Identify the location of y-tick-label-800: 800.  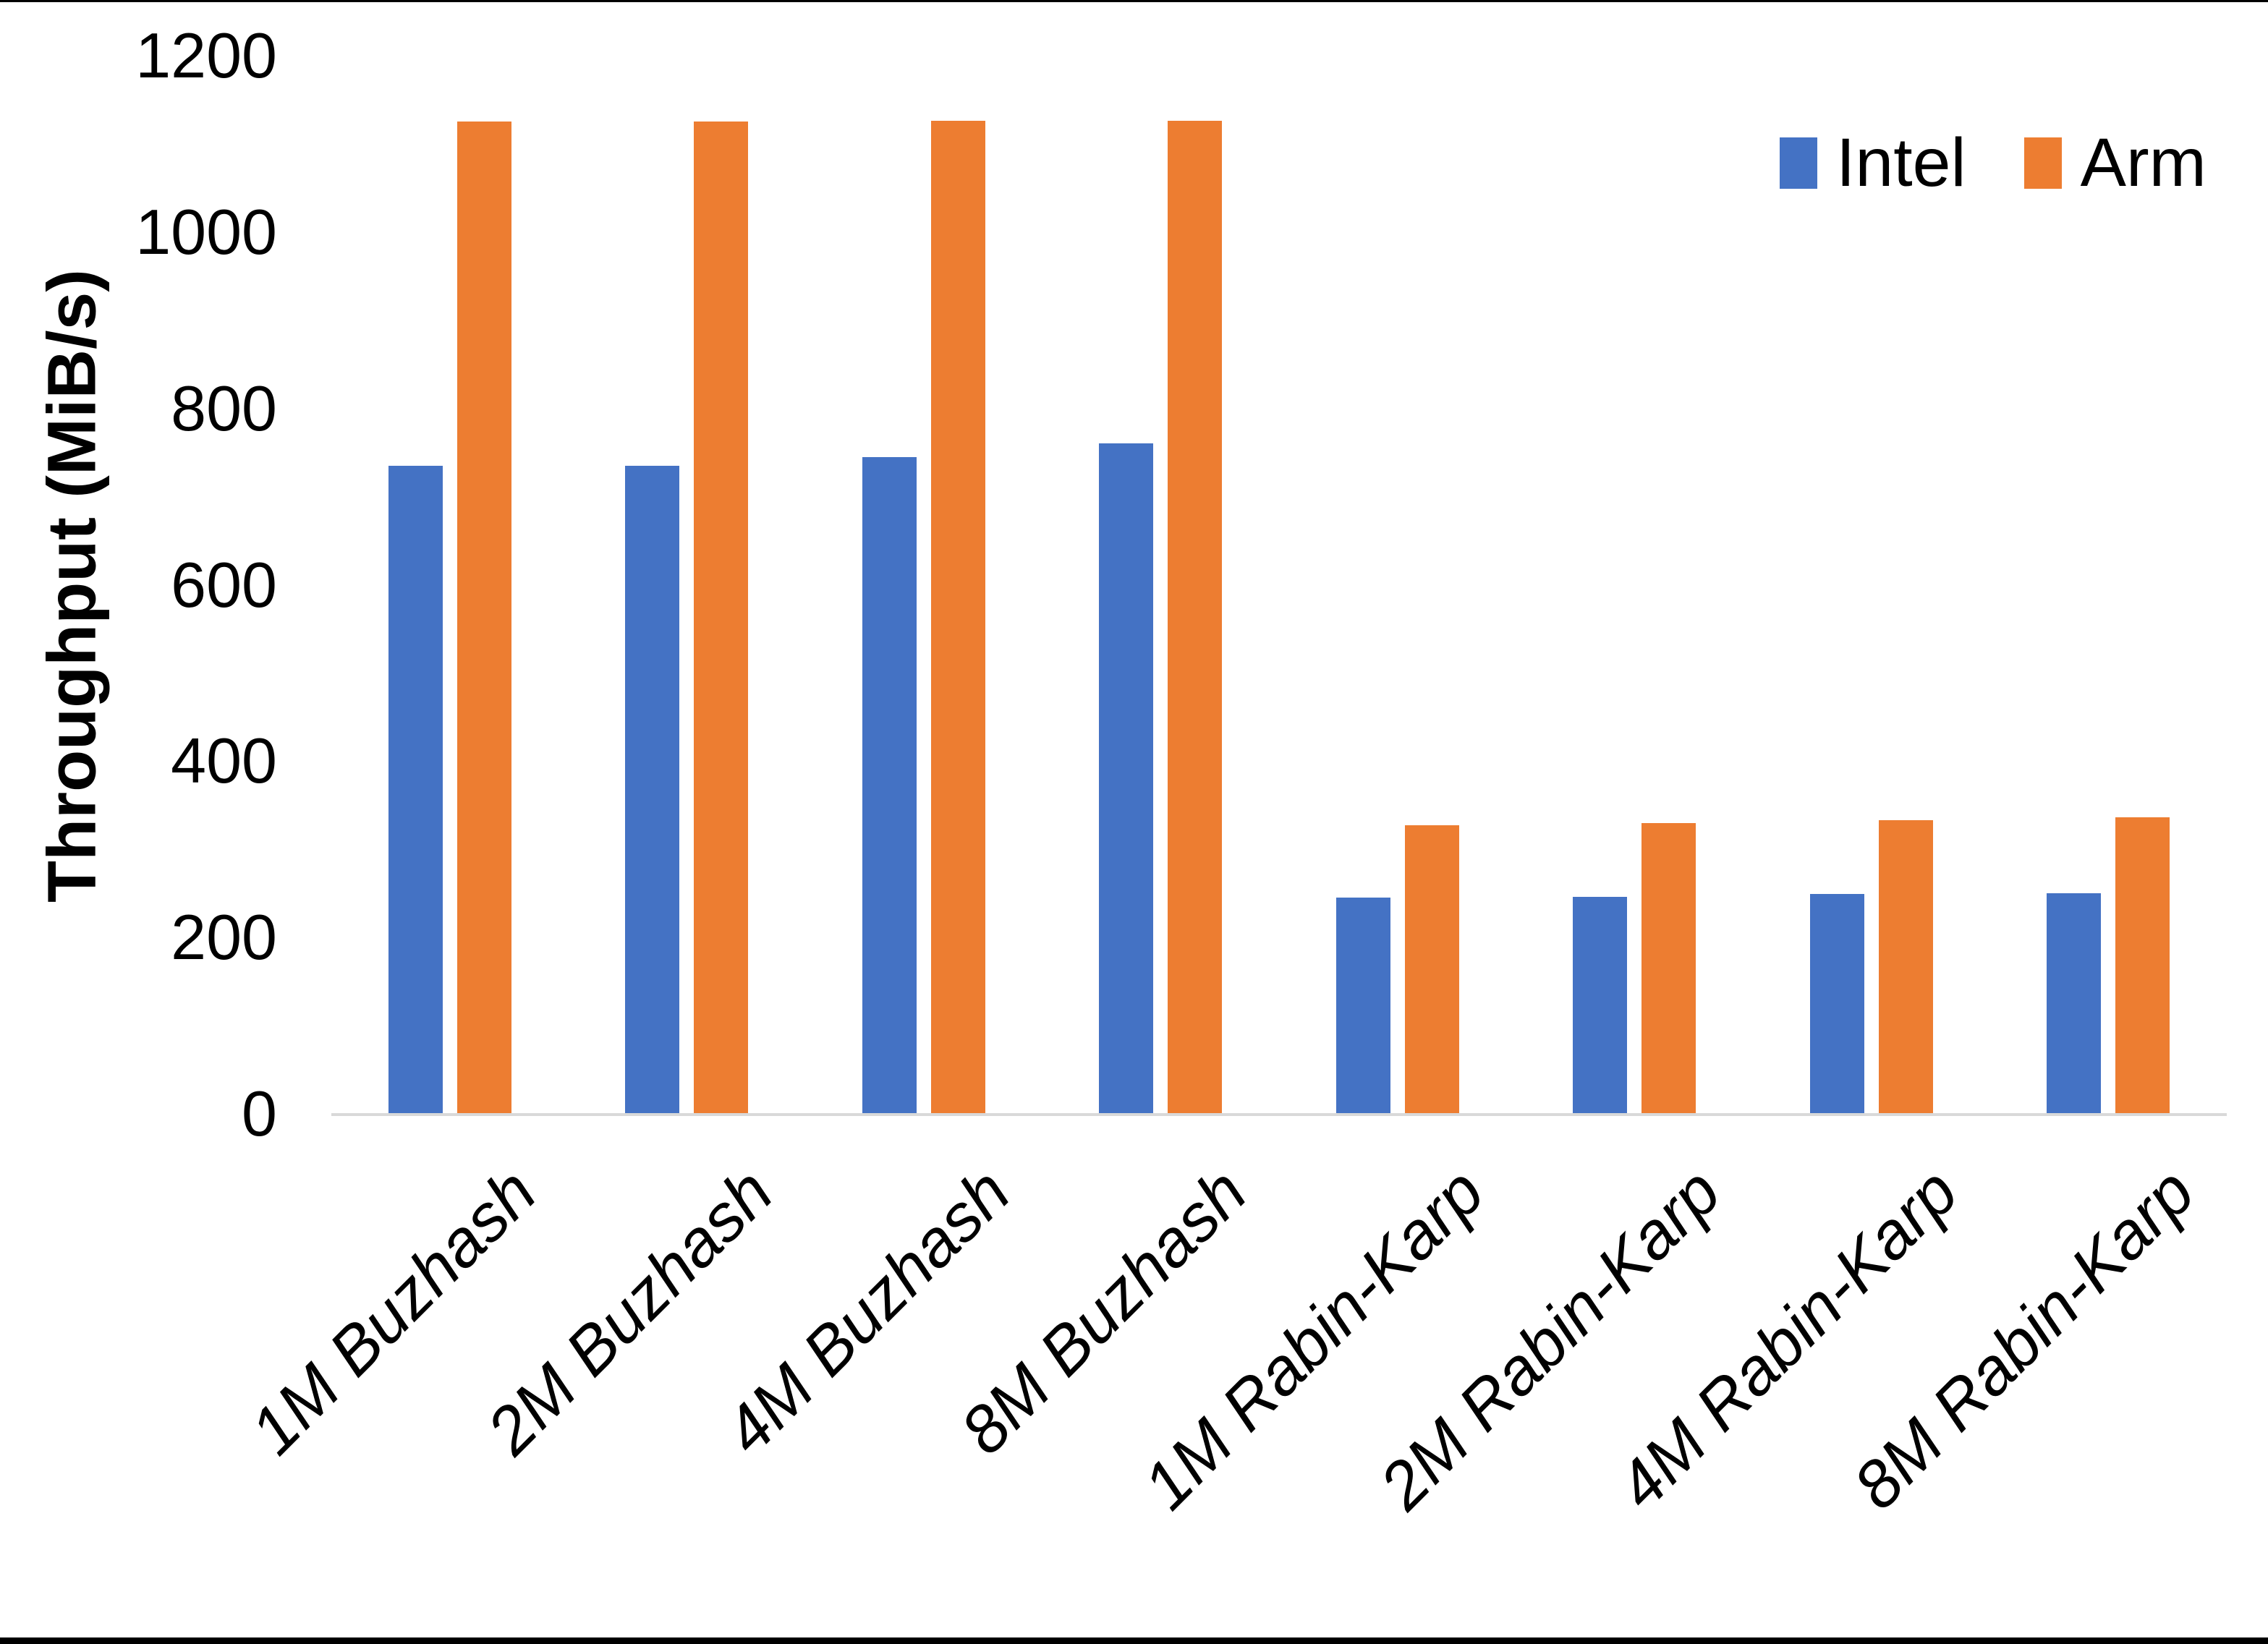
(224, 408).